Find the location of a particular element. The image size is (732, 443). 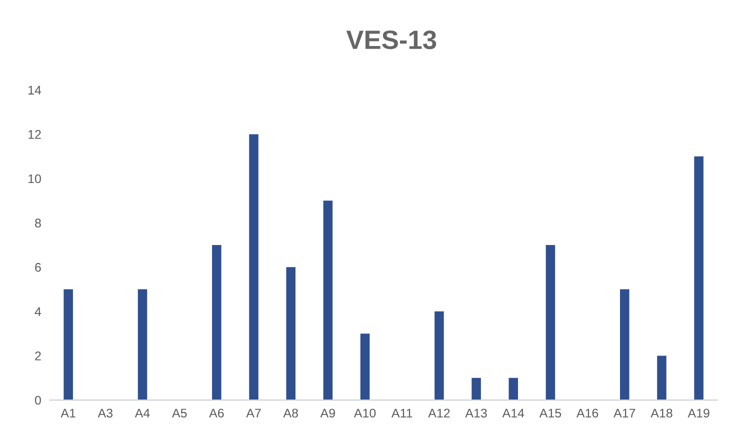

x-tick-label: A18 is located at coordinates (661, 413).